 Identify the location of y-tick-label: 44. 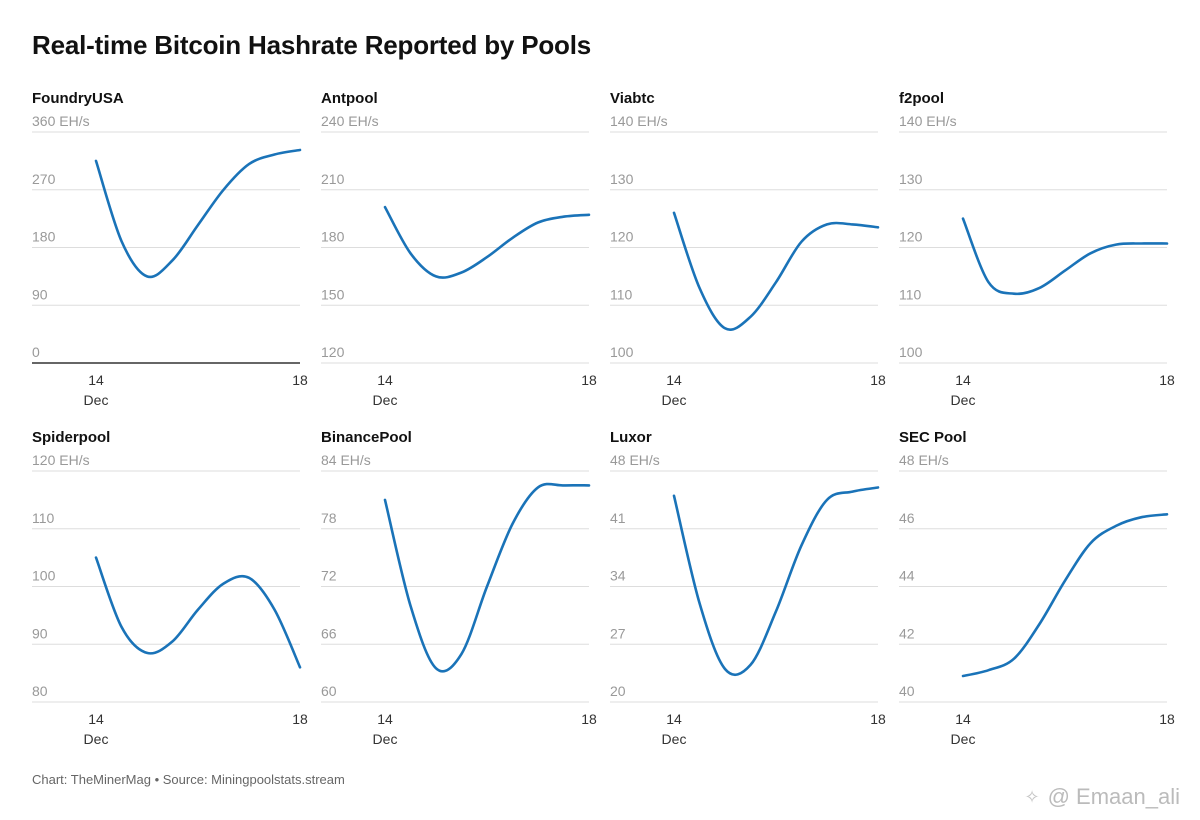
(907, 576).